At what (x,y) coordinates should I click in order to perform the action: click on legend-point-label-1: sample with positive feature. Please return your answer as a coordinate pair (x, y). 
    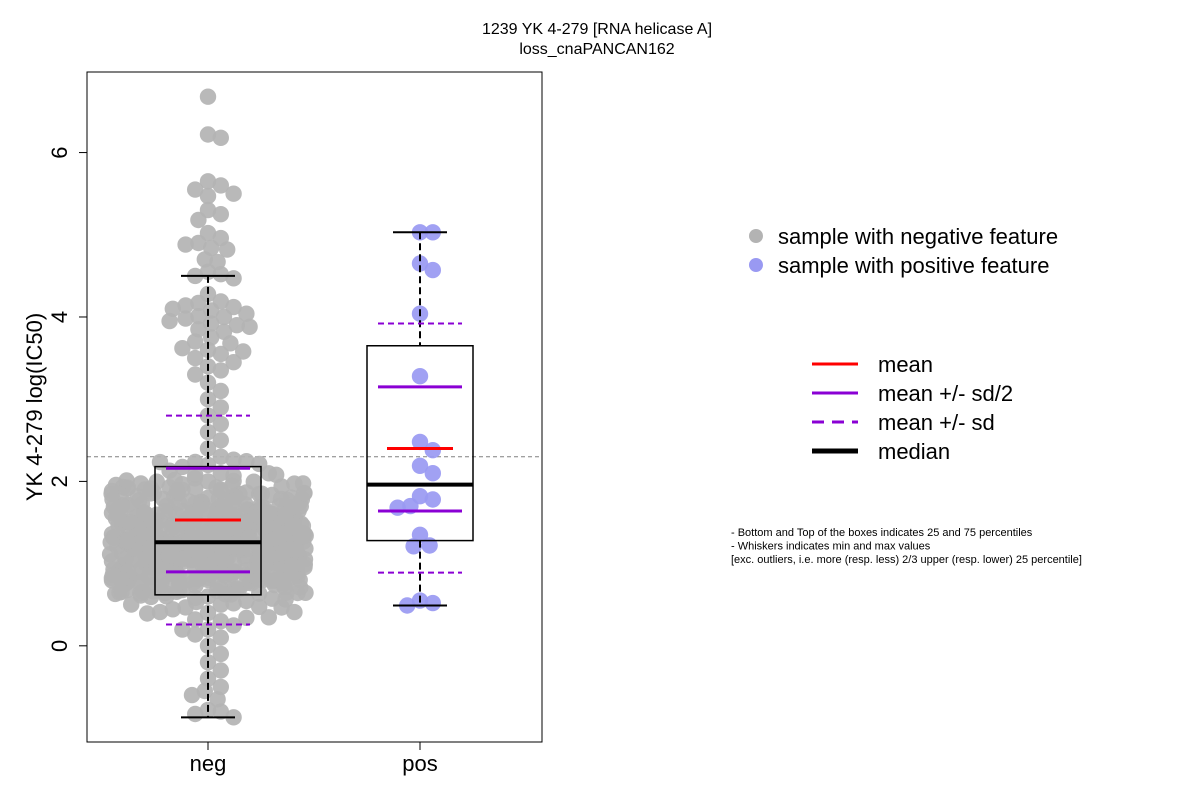
    Looking at the image, I should click on (913, 265).